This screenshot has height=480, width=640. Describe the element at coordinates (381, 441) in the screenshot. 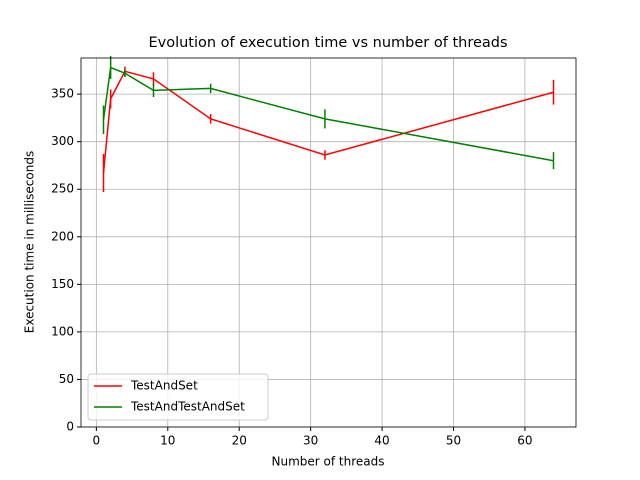

I see `x-tick-label: 40` at that location.